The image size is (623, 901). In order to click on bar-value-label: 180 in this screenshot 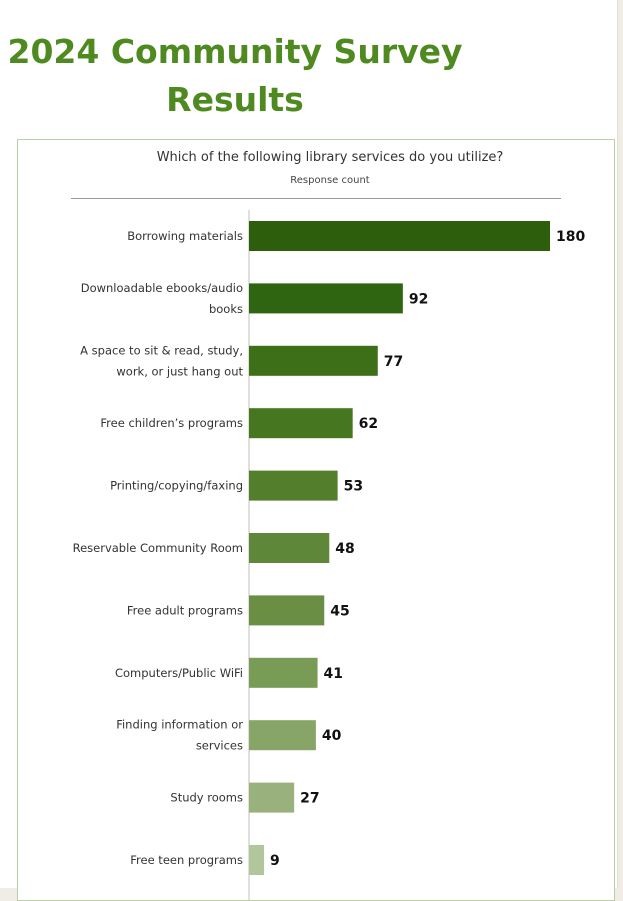, I will do `click(570, 237)`.